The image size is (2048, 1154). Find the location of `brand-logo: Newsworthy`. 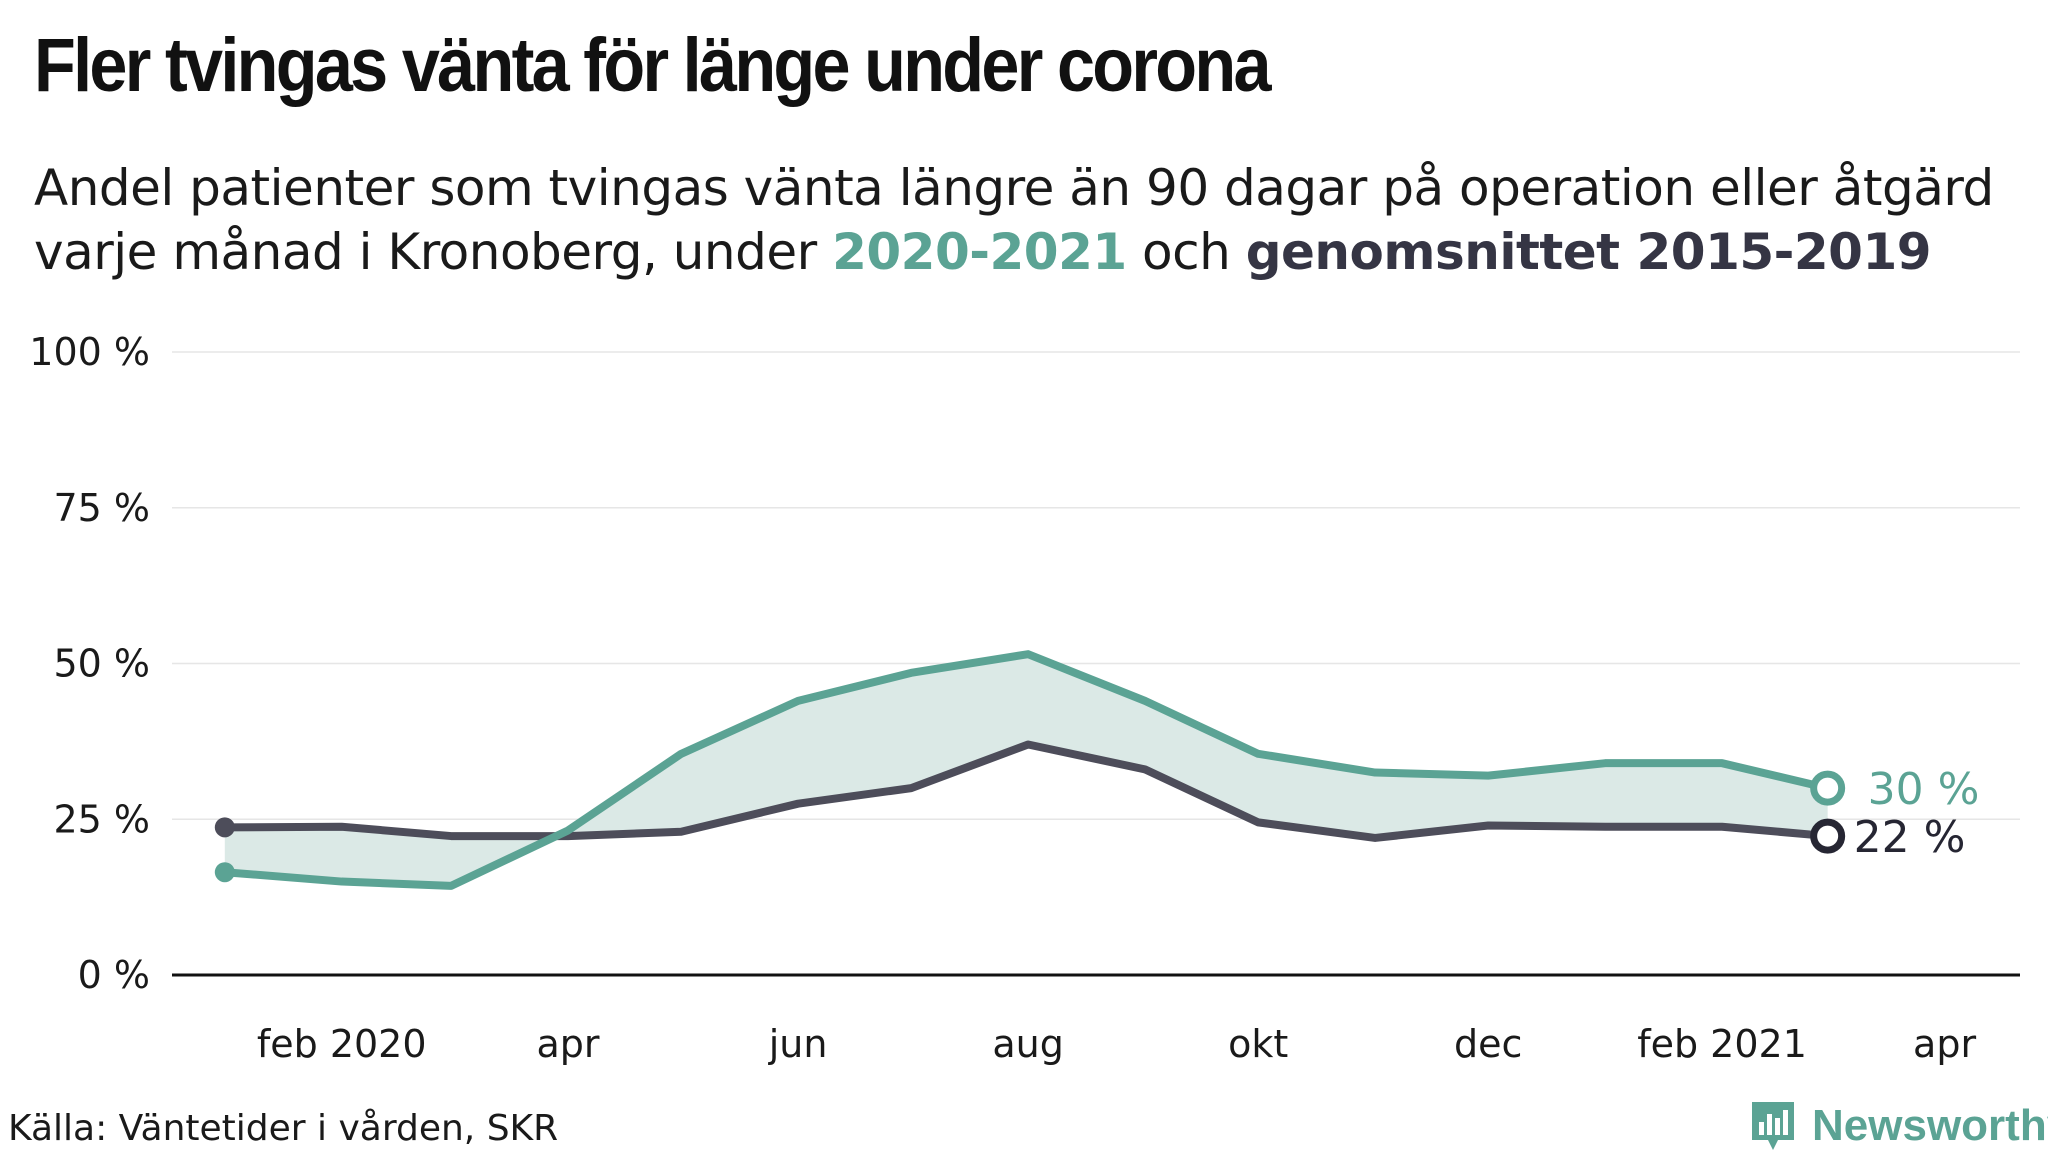

brand-logo: Newsworthy is located at coordinates (1898, 1126).